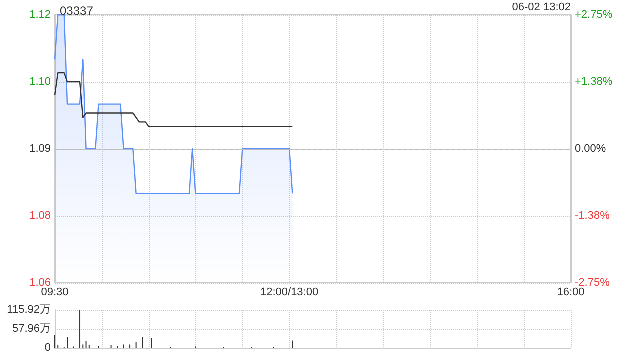 This screenshot has height=360, width=640. I want to click on y2-tick-label: 0.00%, so click(590, 149).